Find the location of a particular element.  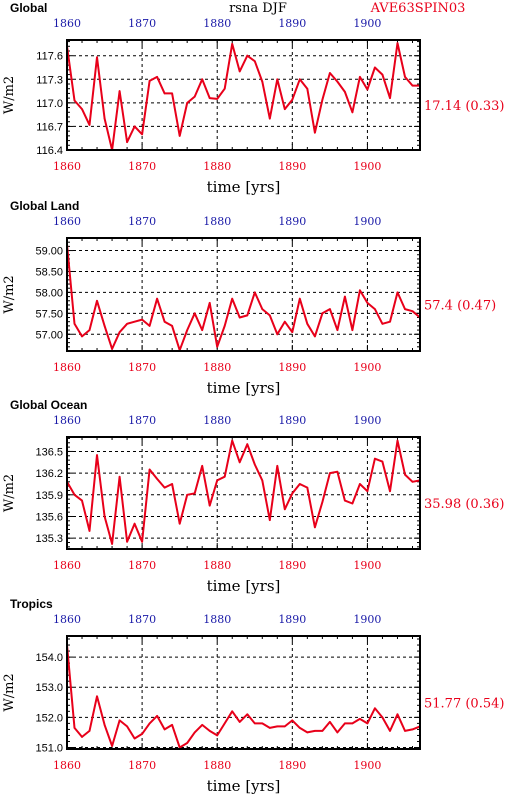

x-tick-label: 1860 is located at coordinates (67, 367).